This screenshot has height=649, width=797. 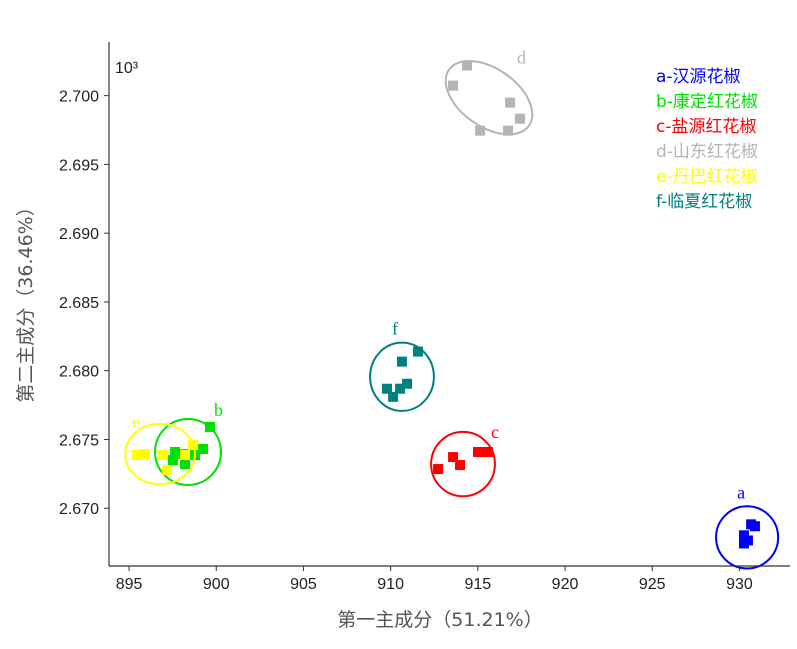 What do you see at coordinates (565, 584) in the screenshot?
I see `x-tick-label: 920` at bounding box center [565, 584].